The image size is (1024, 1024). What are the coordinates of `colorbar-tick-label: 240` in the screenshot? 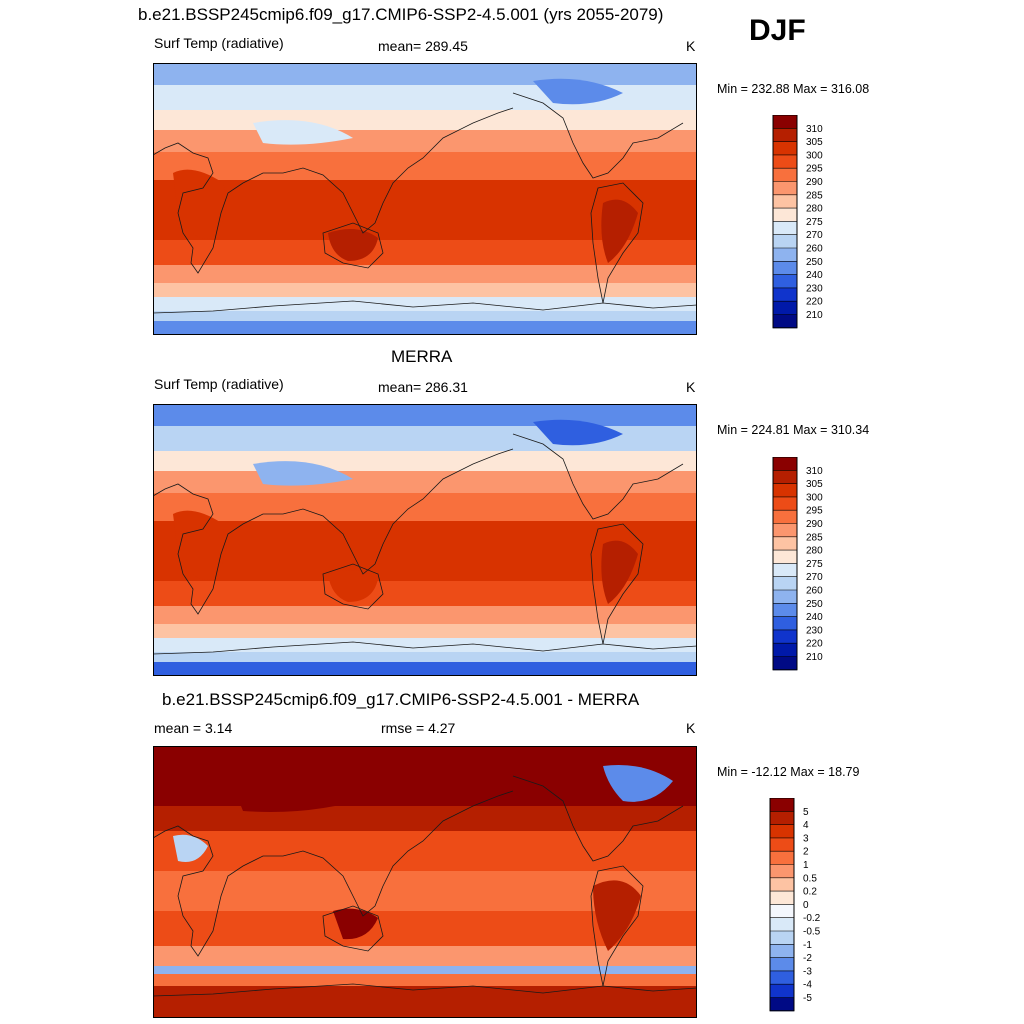 It's located at (814, 617).